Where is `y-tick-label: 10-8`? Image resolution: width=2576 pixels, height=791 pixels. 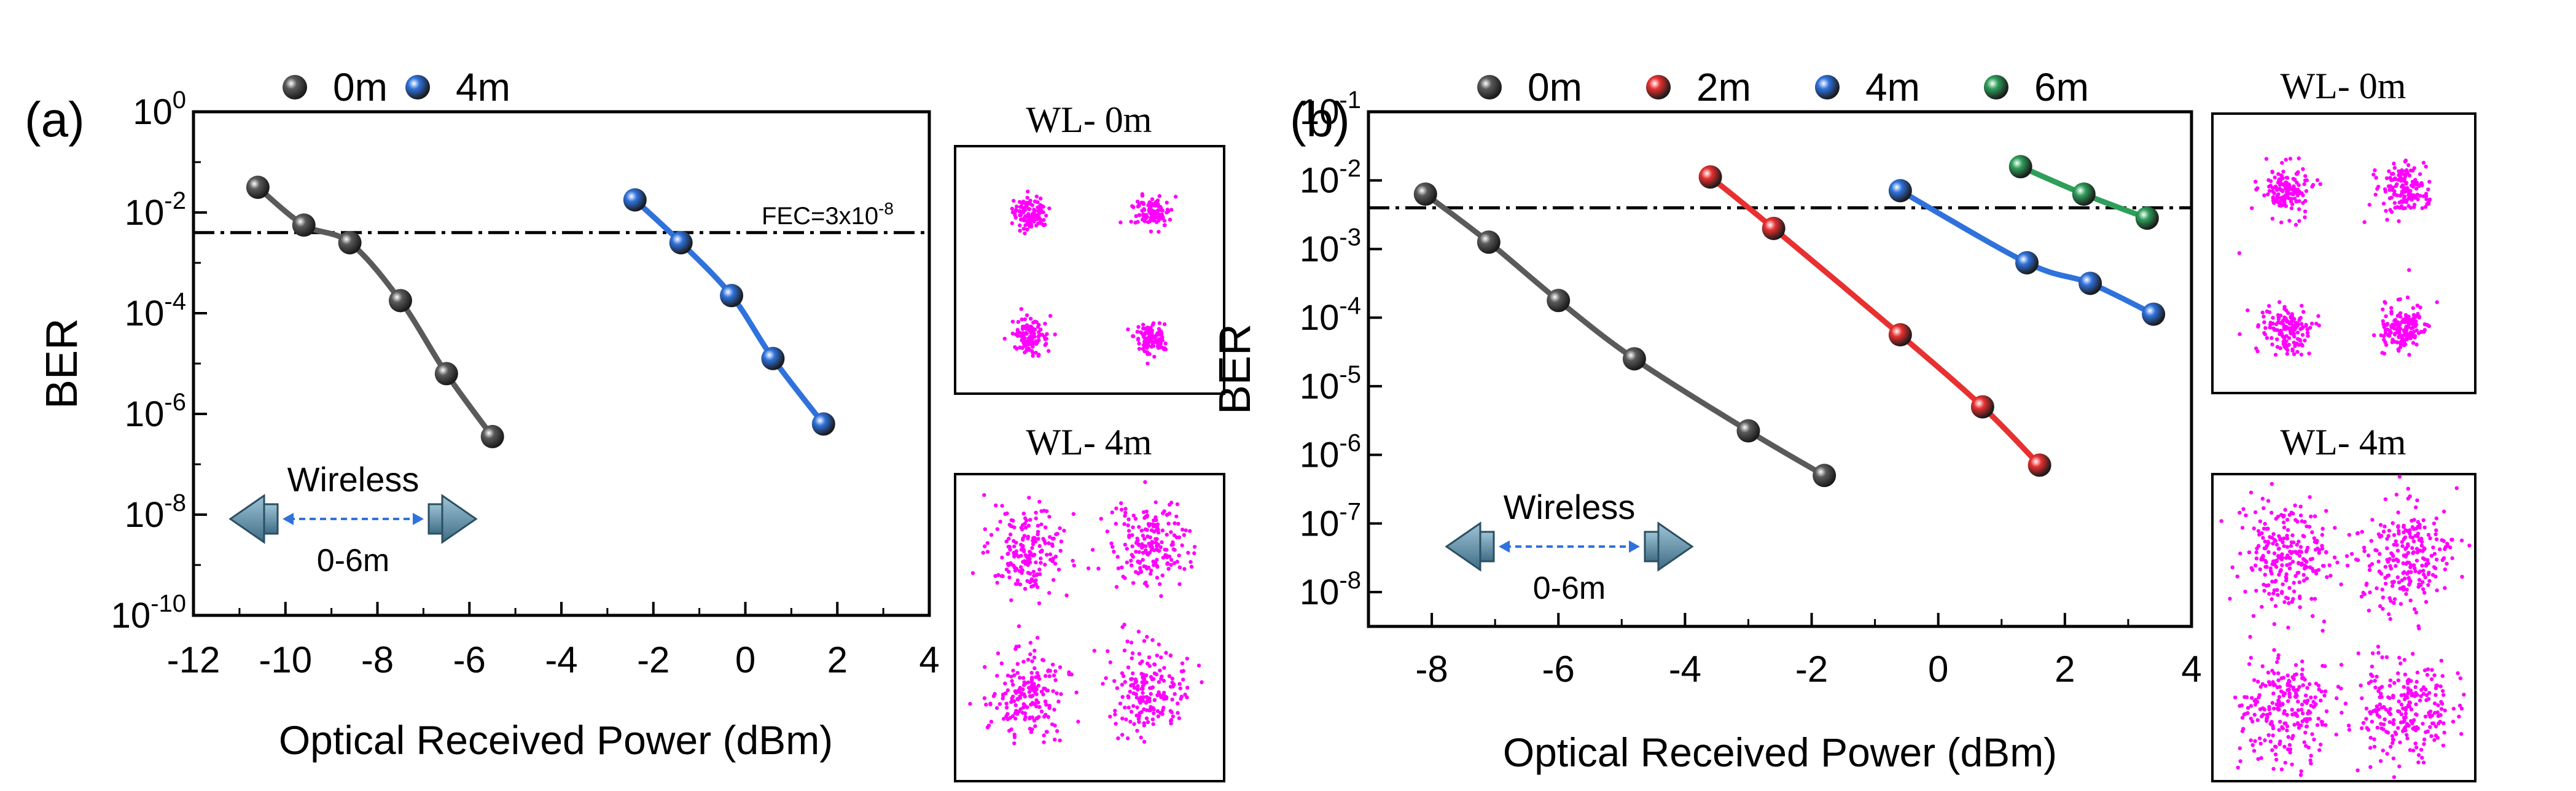
y-tick-label: 10-8 is located at coordinates (1330, 589).